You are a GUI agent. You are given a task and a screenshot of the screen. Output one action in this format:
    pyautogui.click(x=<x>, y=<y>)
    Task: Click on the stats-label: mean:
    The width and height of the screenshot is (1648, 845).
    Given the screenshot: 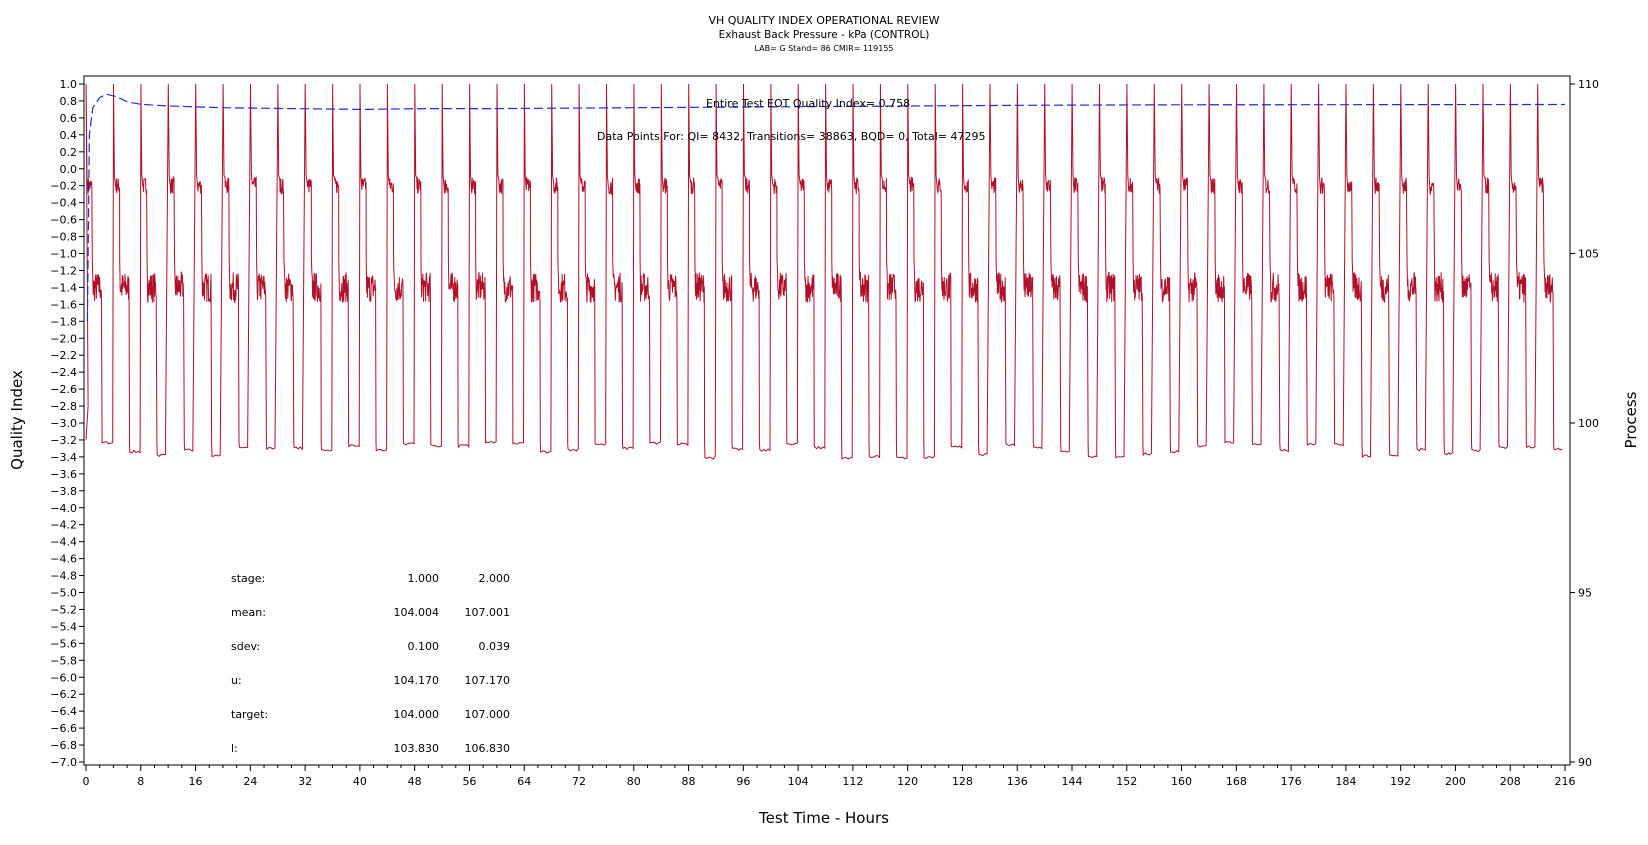 What is the action you would take?
    pyautogui.click(x=248, y=612)
    